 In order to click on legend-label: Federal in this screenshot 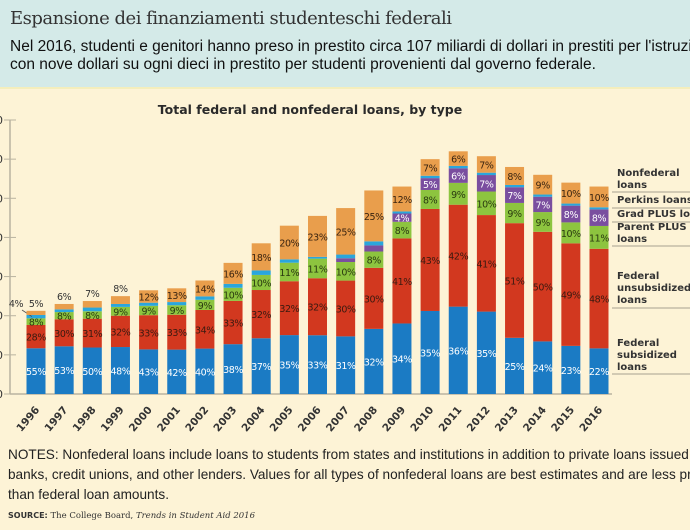, I will do `click(638, 343)`.